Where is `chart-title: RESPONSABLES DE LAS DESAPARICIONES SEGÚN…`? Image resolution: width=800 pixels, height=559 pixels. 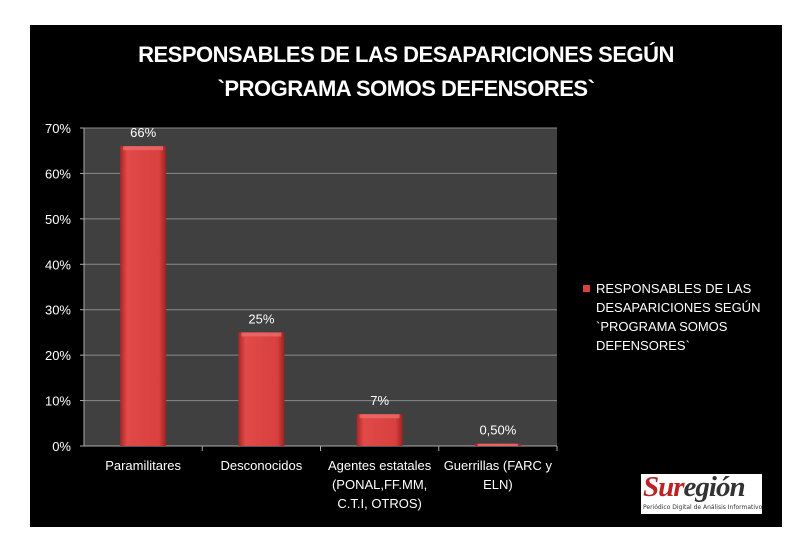
chart-title: RESPONSABLES DE LAS DESAPARICIONES SEGÚN… is located at coordinates (406, 72).